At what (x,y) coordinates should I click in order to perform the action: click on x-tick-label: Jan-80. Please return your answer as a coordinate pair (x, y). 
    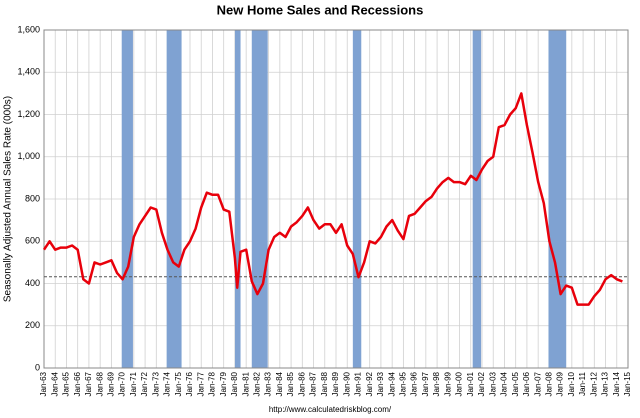
    Looking at the image, I should click on (234, 383).